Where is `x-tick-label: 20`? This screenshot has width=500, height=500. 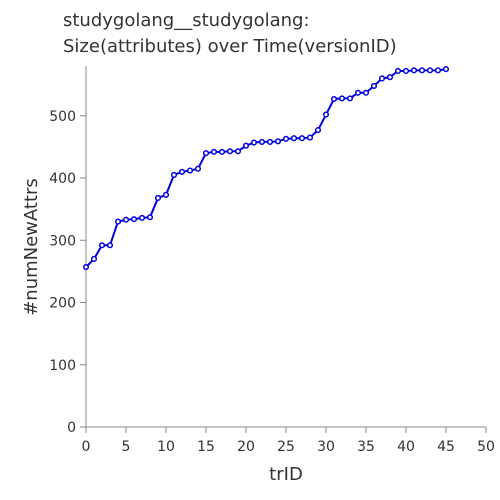 x-tick-label: 20 is located at coordinates (246, 447).